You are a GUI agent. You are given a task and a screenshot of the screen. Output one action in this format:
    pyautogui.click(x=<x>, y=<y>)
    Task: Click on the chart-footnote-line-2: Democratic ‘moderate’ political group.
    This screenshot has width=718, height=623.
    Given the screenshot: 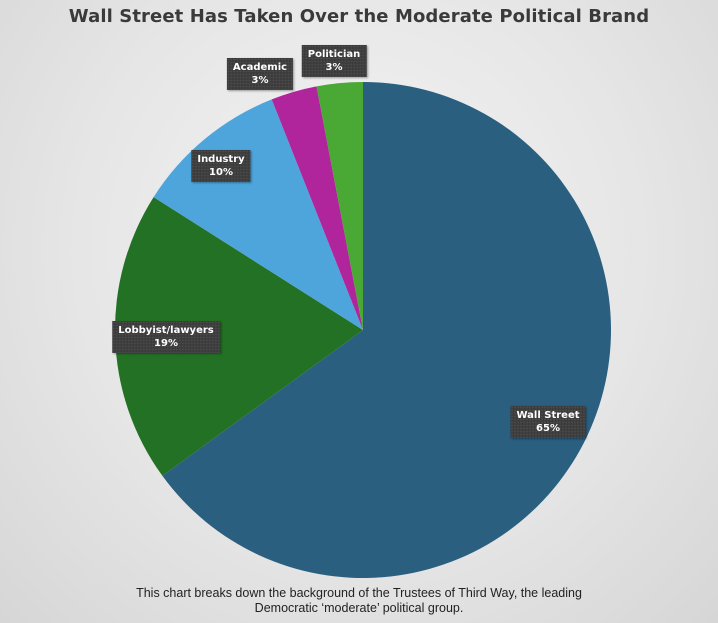 What is the action you would take?
    pyautogui.click(x=359, y=608)
    